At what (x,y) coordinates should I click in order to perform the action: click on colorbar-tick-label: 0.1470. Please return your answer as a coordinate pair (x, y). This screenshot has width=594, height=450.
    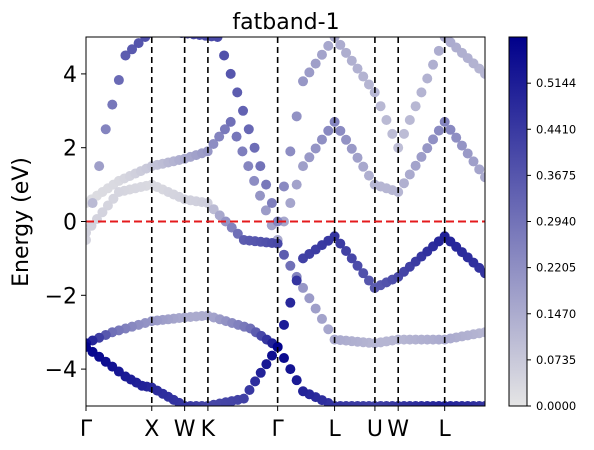
    Looking at the image, I should click on (556, 314).